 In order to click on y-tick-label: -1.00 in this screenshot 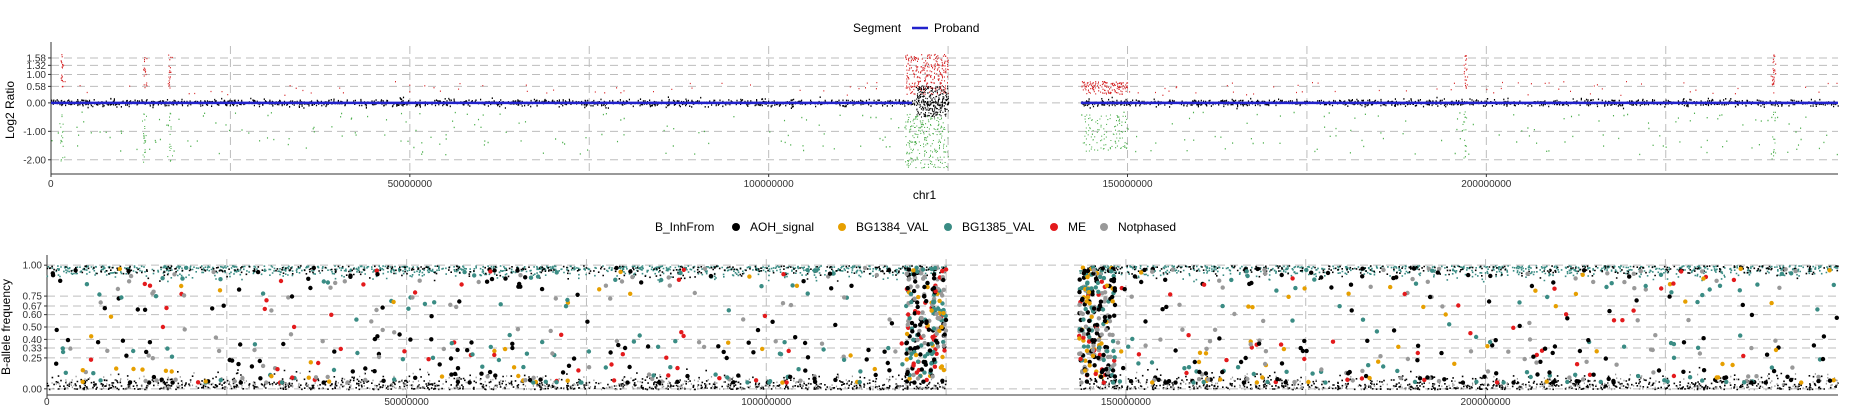, I will do `click(34, 132)`.